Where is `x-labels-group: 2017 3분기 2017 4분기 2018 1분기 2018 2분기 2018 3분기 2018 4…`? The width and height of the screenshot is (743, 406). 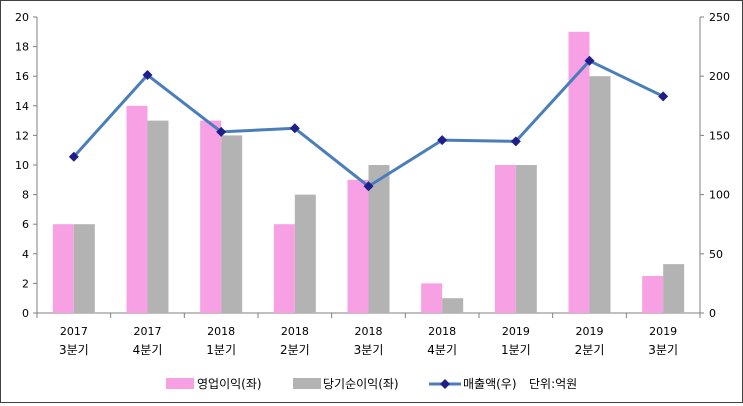 x-labels-group: 2017 3분기 2017 4분기 2018 1분기 2018 2분기 2018 3분기 2018 4… is located at coordinates (368, 341).